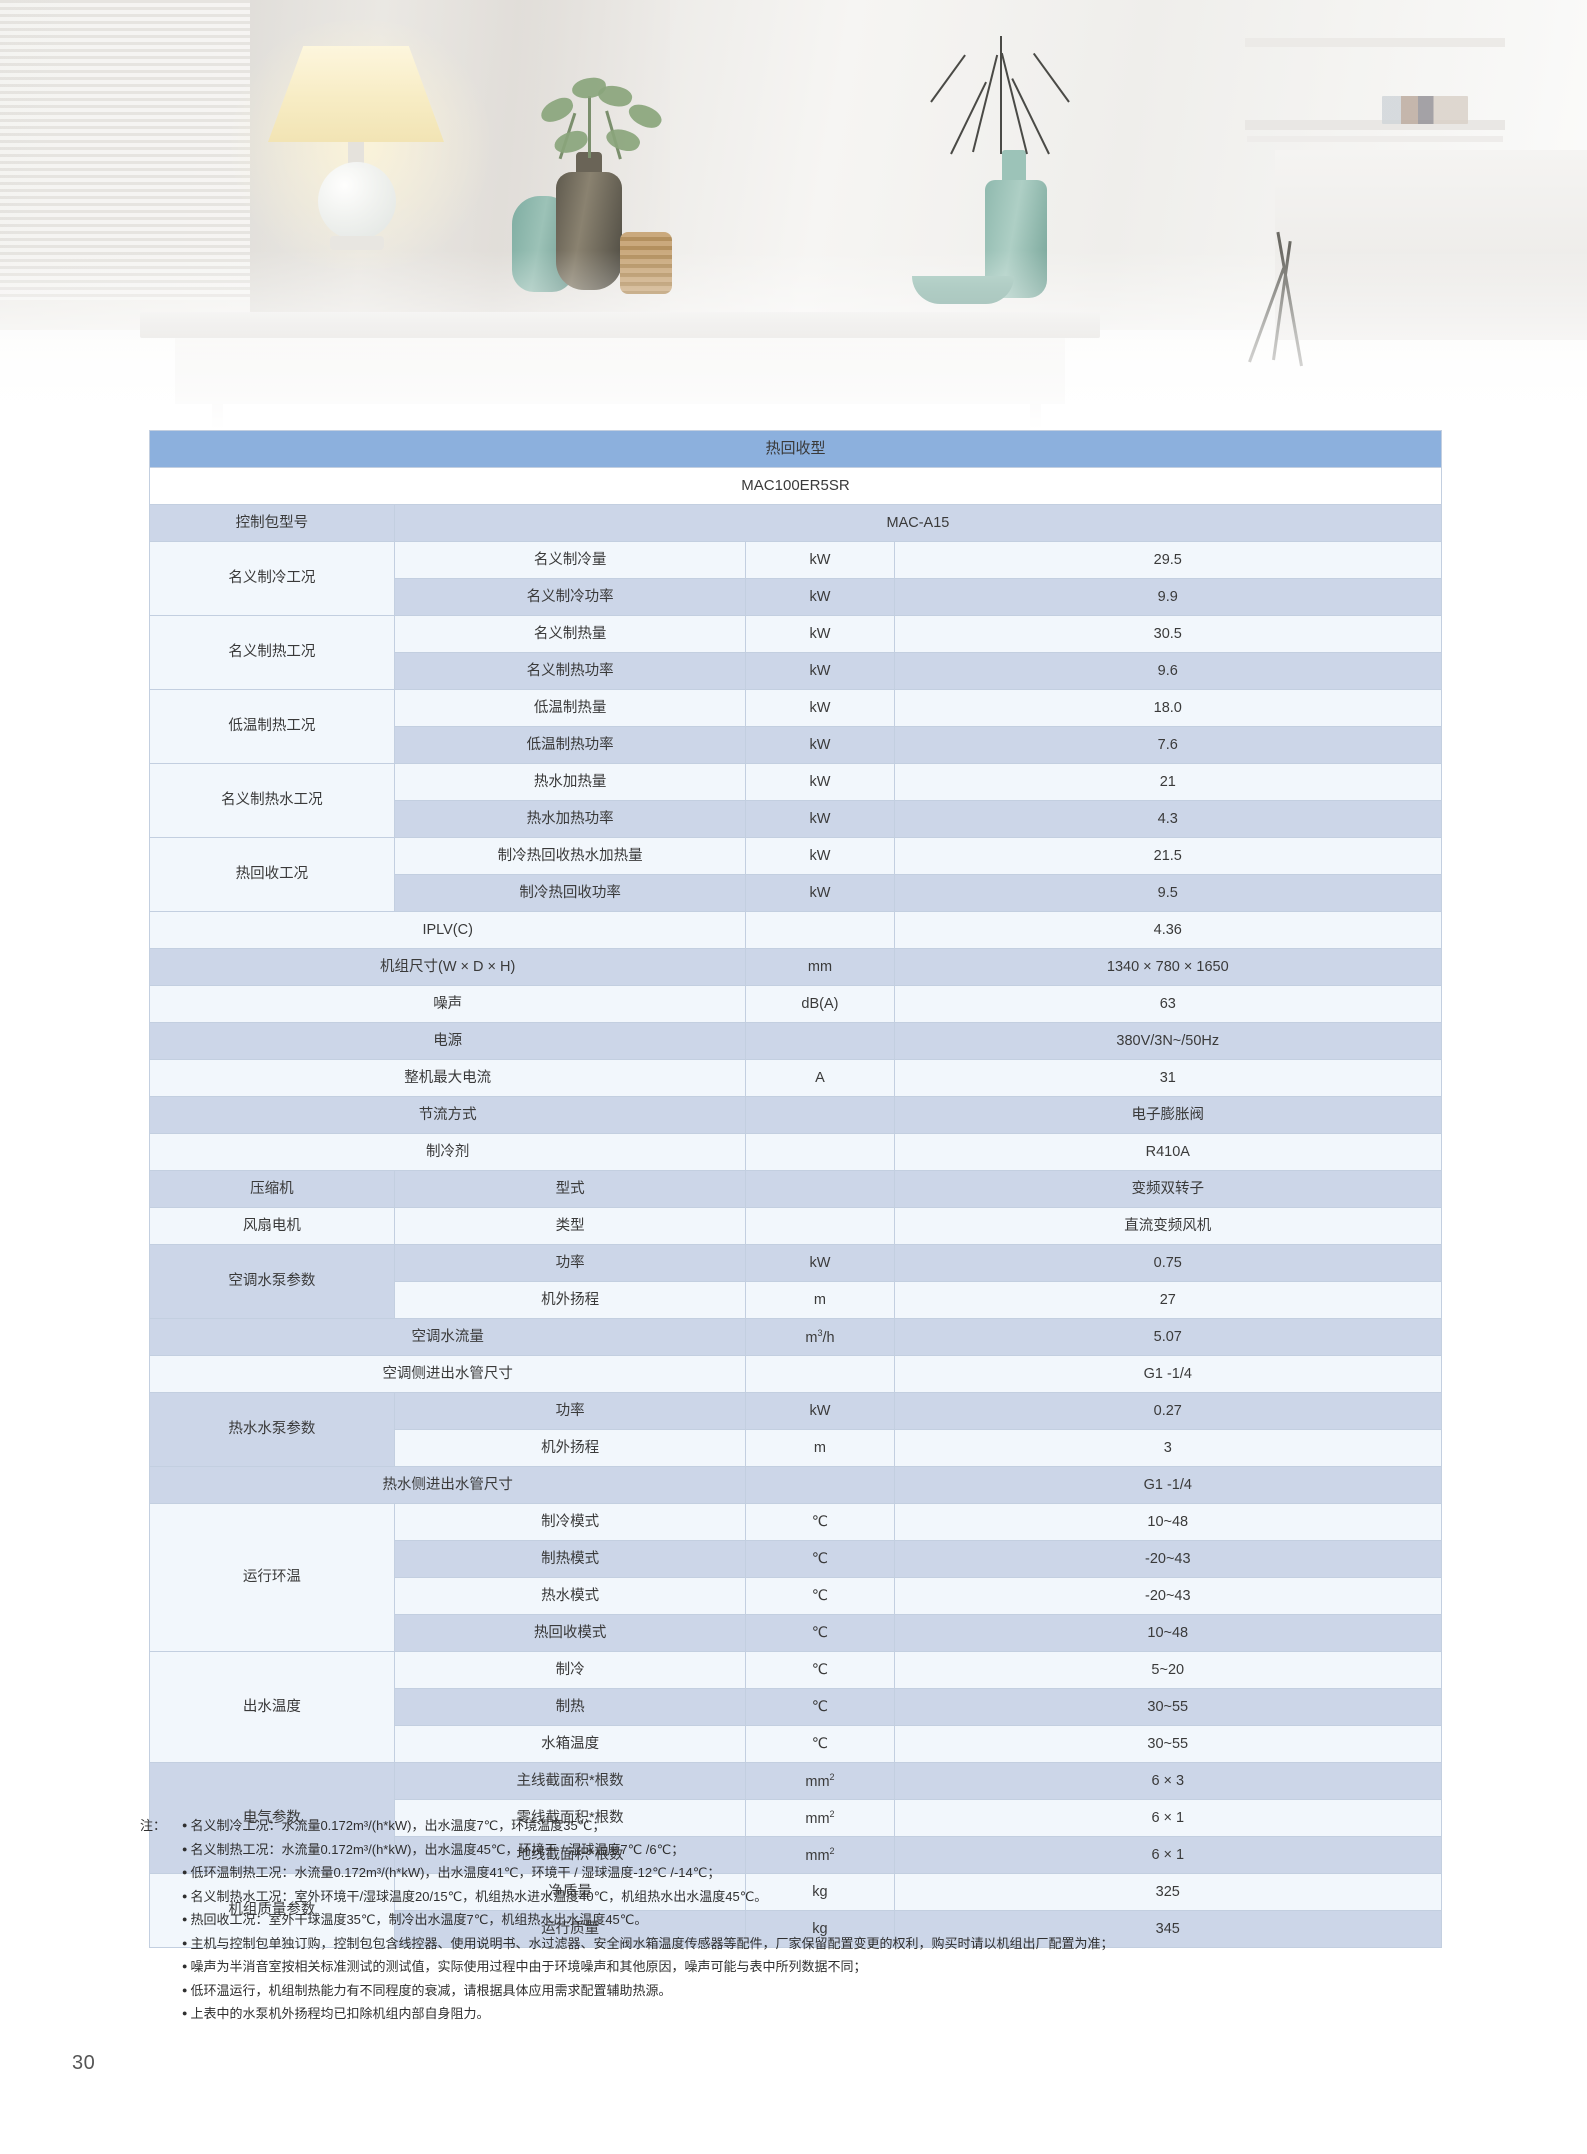 The width and height of the screenshot is (1587, 2154). I want to click on unit-cell: A, so click(820, 1078).